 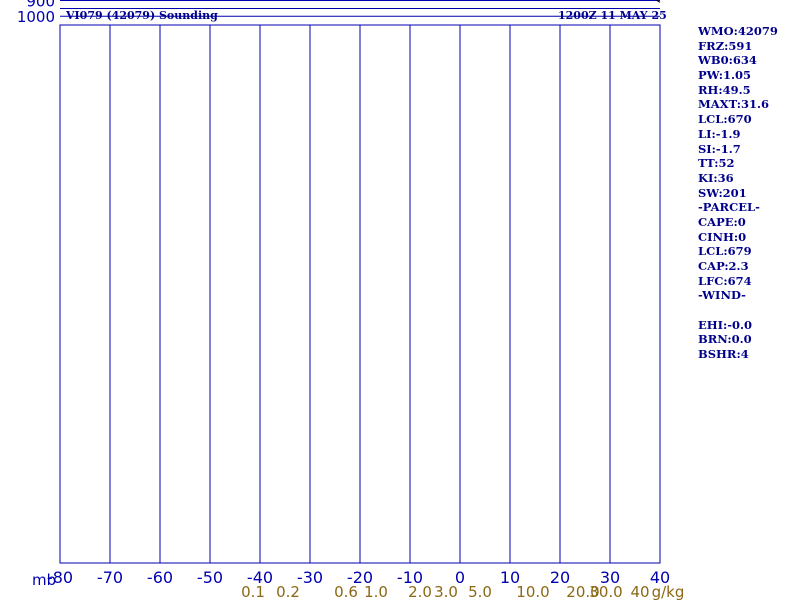 What do you see at coordinates (446, 591) in the screenshot?
I see `mixing-ratio-label: 3.0` at bounding box center [446, 591].